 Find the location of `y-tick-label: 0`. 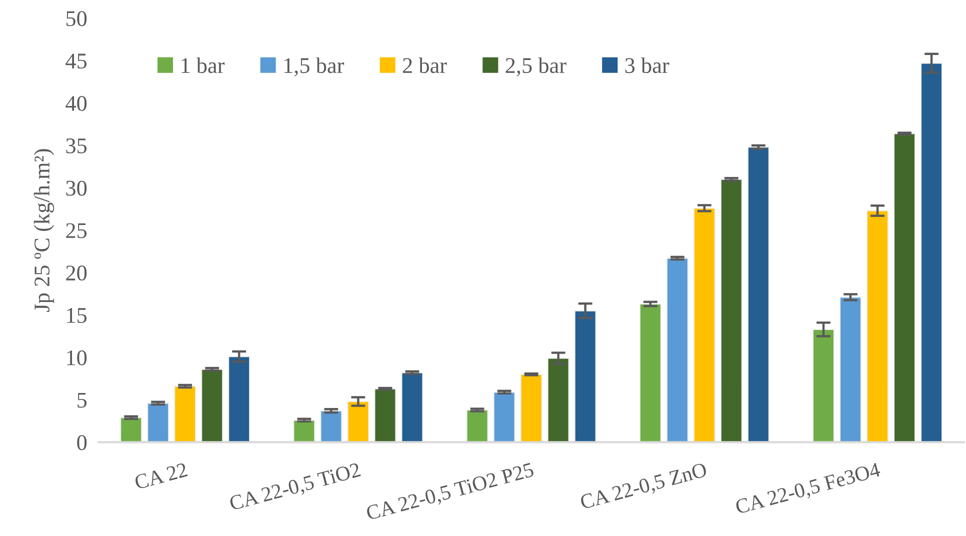

y-tick-label: 0 is located at coordinates (82, 442).